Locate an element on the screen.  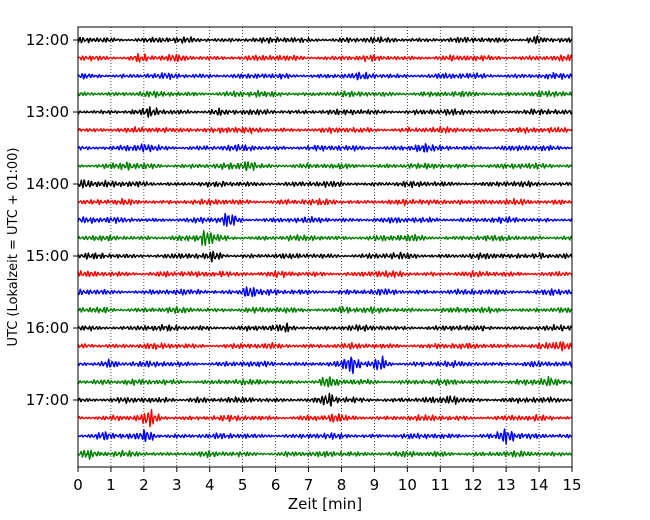
y-tick-label: 15:00 is located at coordinates (47, 256).